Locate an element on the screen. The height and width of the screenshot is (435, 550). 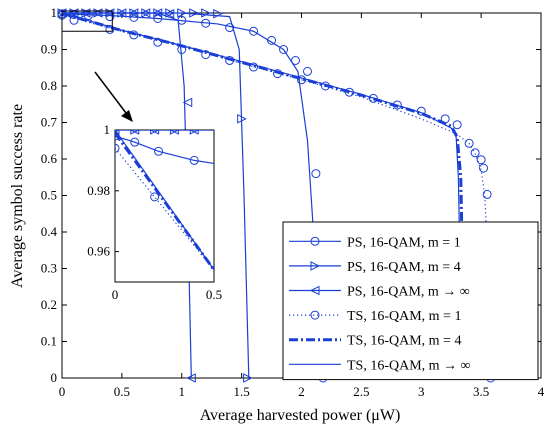
inset-x-tick-label: 0 is located at coordinates (115, 294).